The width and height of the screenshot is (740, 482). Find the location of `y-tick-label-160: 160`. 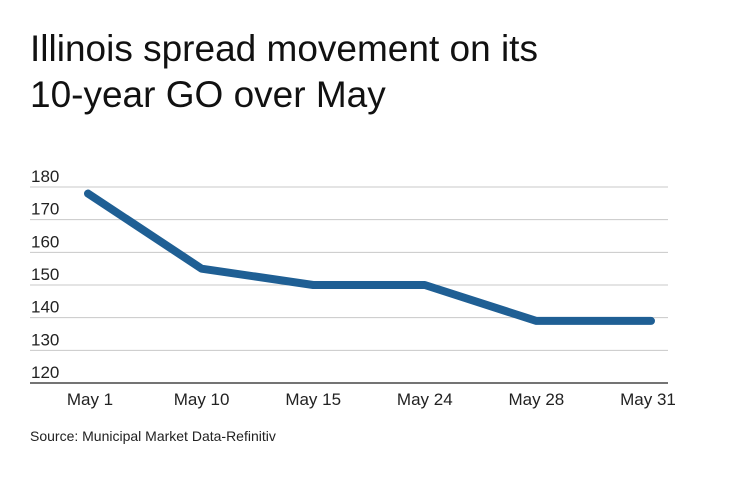

y-tick-label-160: 160 is located at coordinates (45, 241).